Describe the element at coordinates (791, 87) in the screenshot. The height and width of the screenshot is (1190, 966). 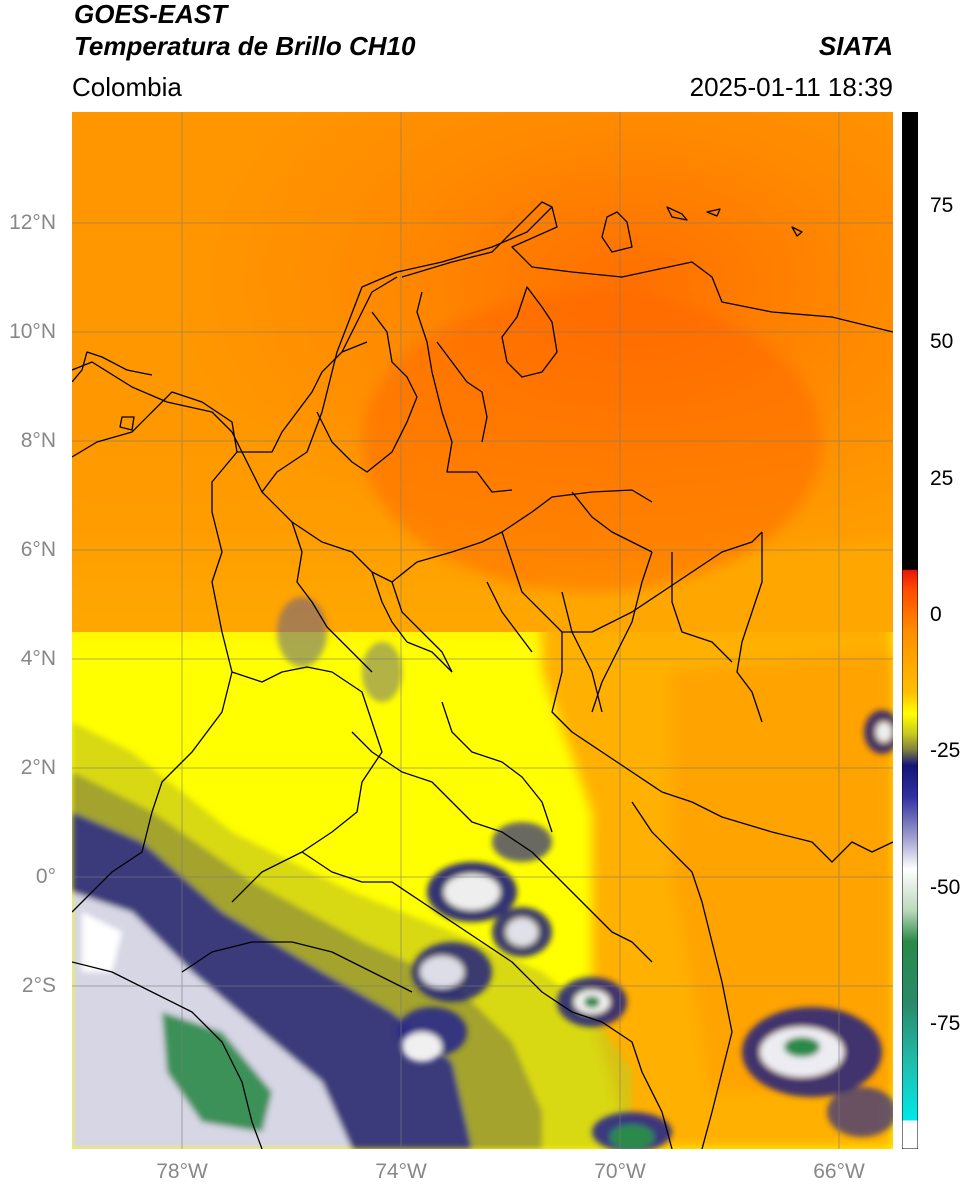
I see `datetime-label: 2025-01-11 18:39` at that location.